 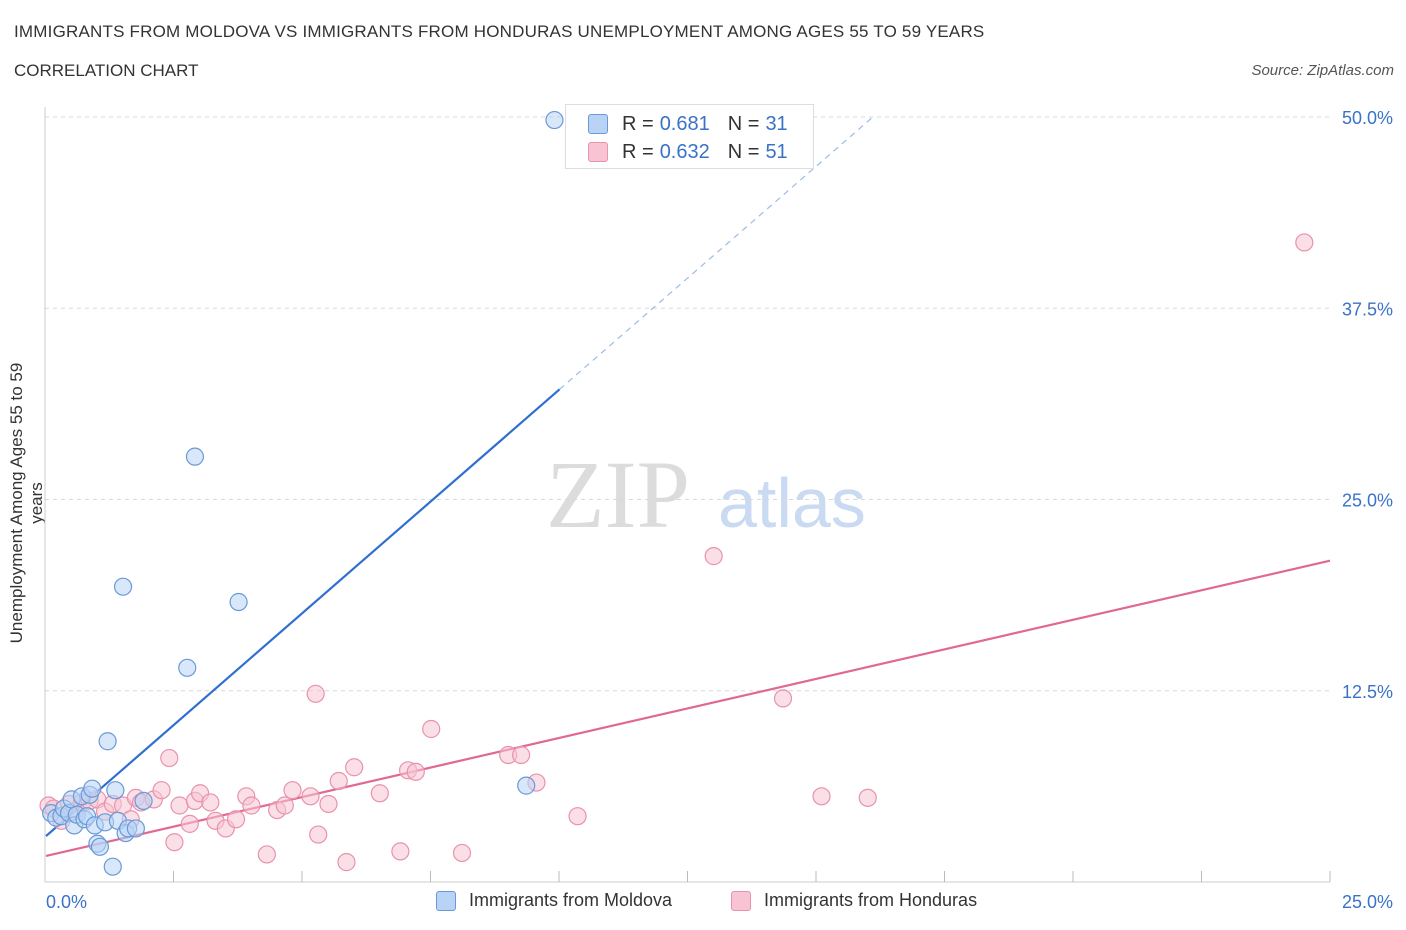 What do you see at coordinates (1367, 501) in the screenshot?
I see `y-tick-label: 25.0%` at bounding box center [1367, 501].